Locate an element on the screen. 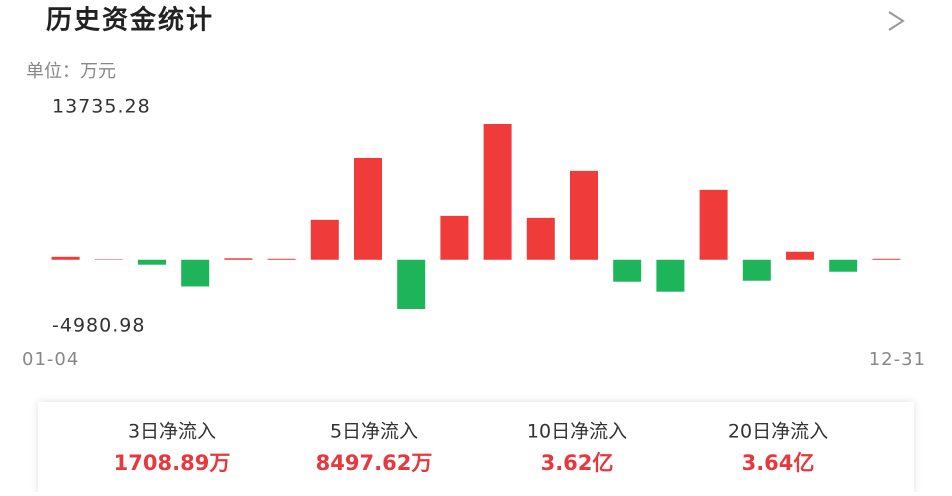 Image resolution: width=952 pixels, height=496 pixels. page-title: 历史资金统计 is located at coordinates (130, 20).